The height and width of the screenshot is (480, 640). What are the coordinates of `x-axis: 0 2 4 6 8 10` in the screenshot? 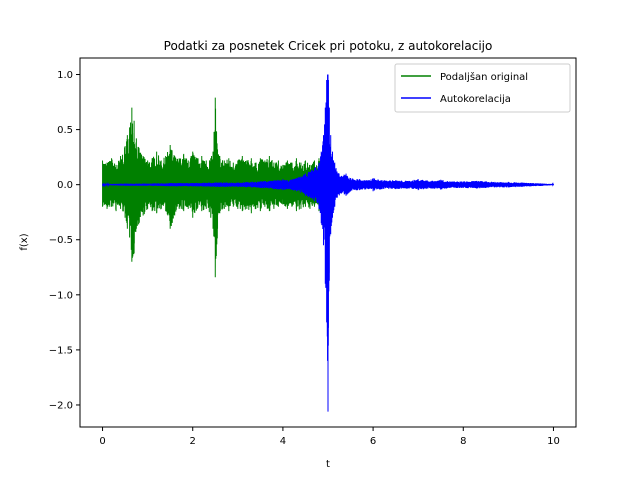 It's located at (329, 437).